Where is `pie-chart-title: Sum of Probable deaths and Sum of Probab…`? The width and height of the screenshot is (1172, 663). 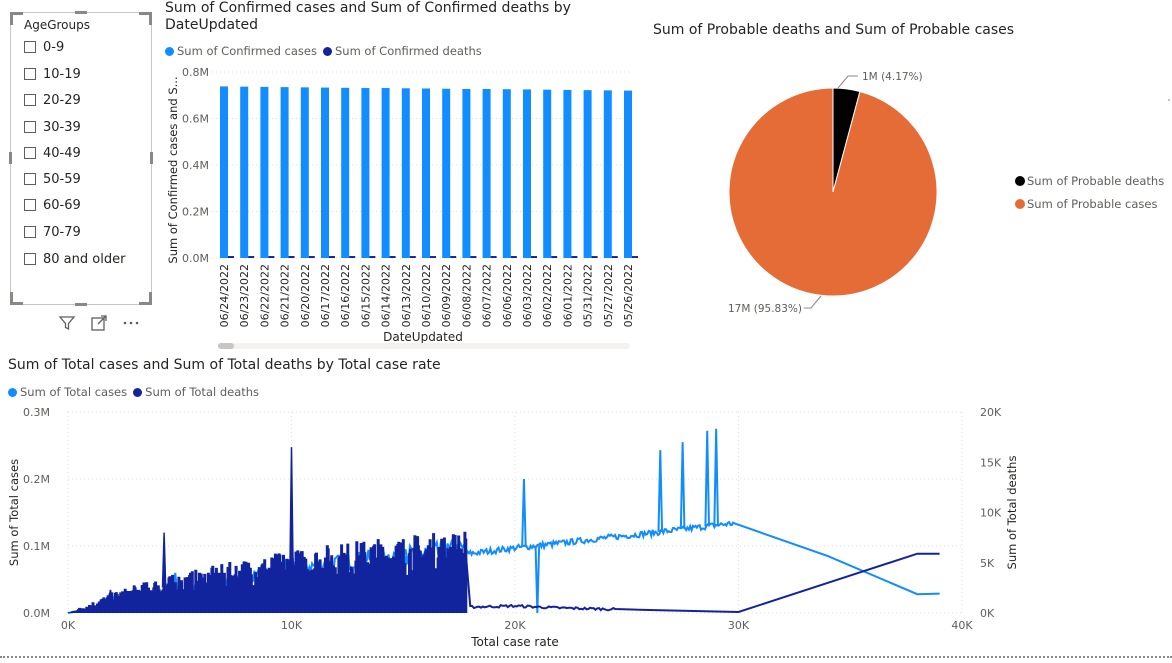
pie-chart-title: Sum of Probable deaths and Sum of Probab… is located at coordinates (834, 30).